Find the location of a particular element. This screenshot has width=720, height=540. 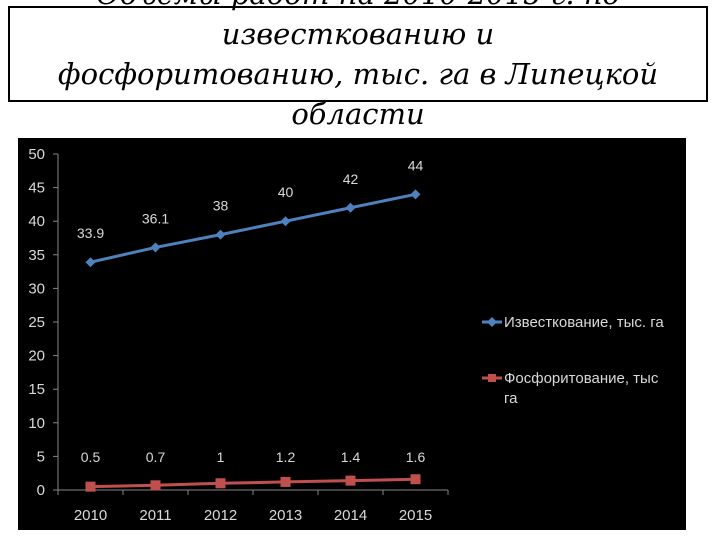

data-label: 0.5 is located at coordinates (91, 457).